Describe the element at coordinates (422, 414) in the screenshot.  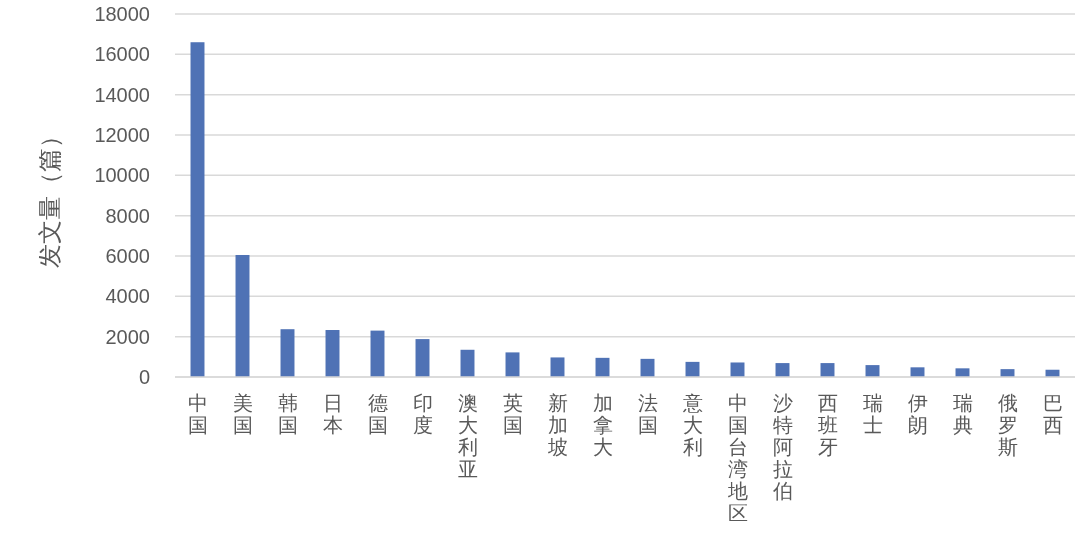
I see `x-tick-label: 印度` at that location.